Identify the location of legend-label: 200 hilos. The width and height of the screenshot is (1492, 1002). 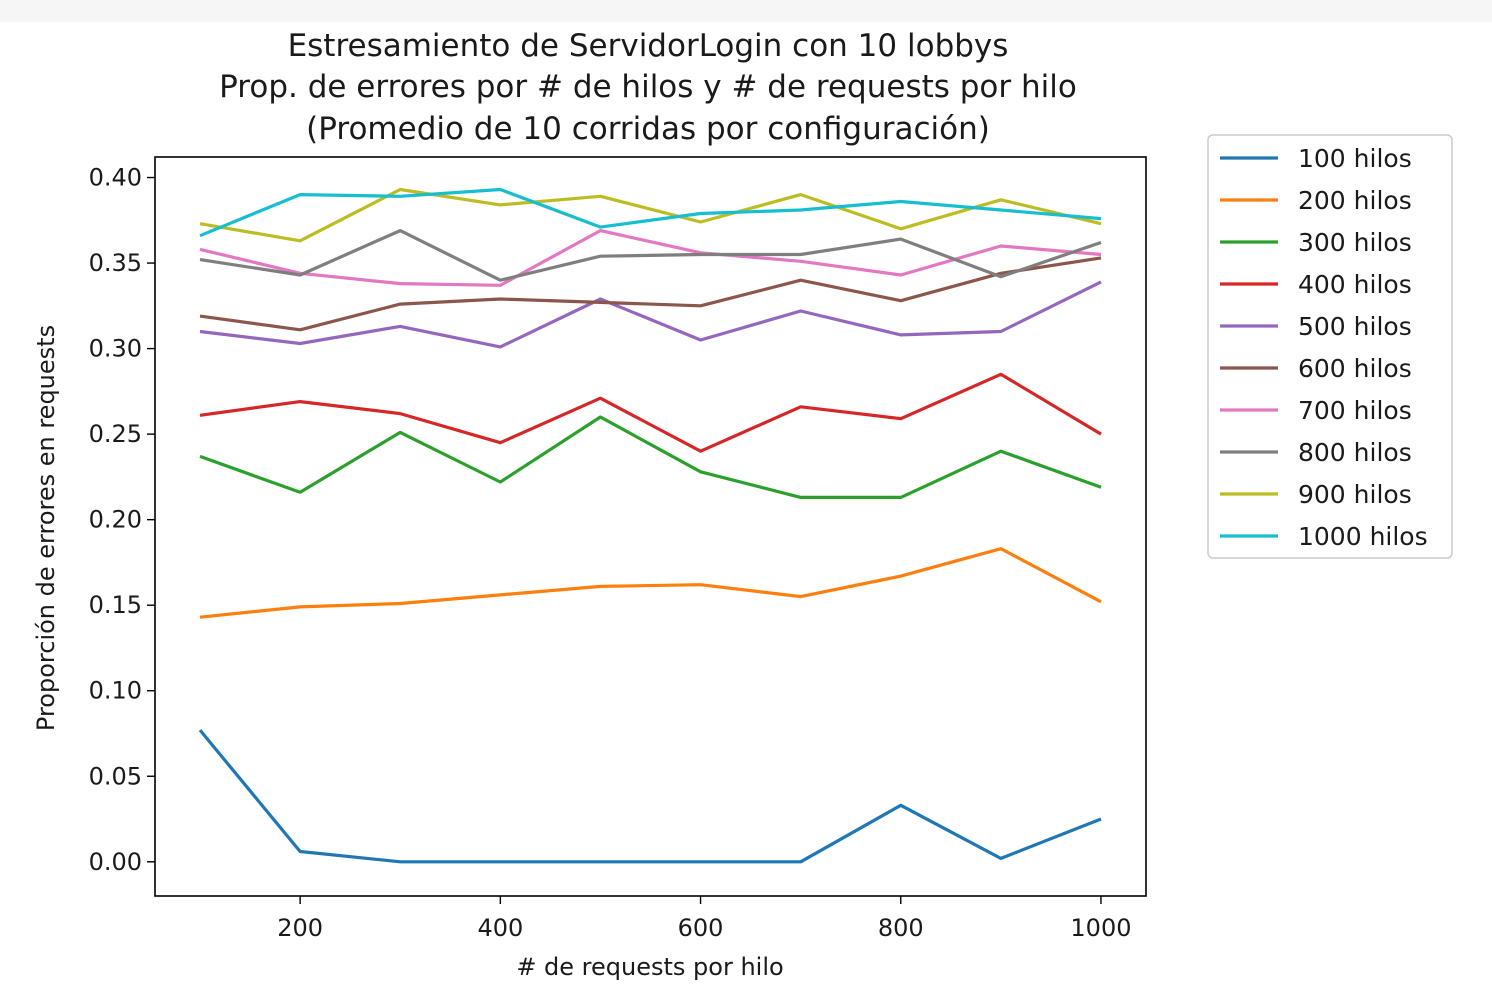
(1355, 200).